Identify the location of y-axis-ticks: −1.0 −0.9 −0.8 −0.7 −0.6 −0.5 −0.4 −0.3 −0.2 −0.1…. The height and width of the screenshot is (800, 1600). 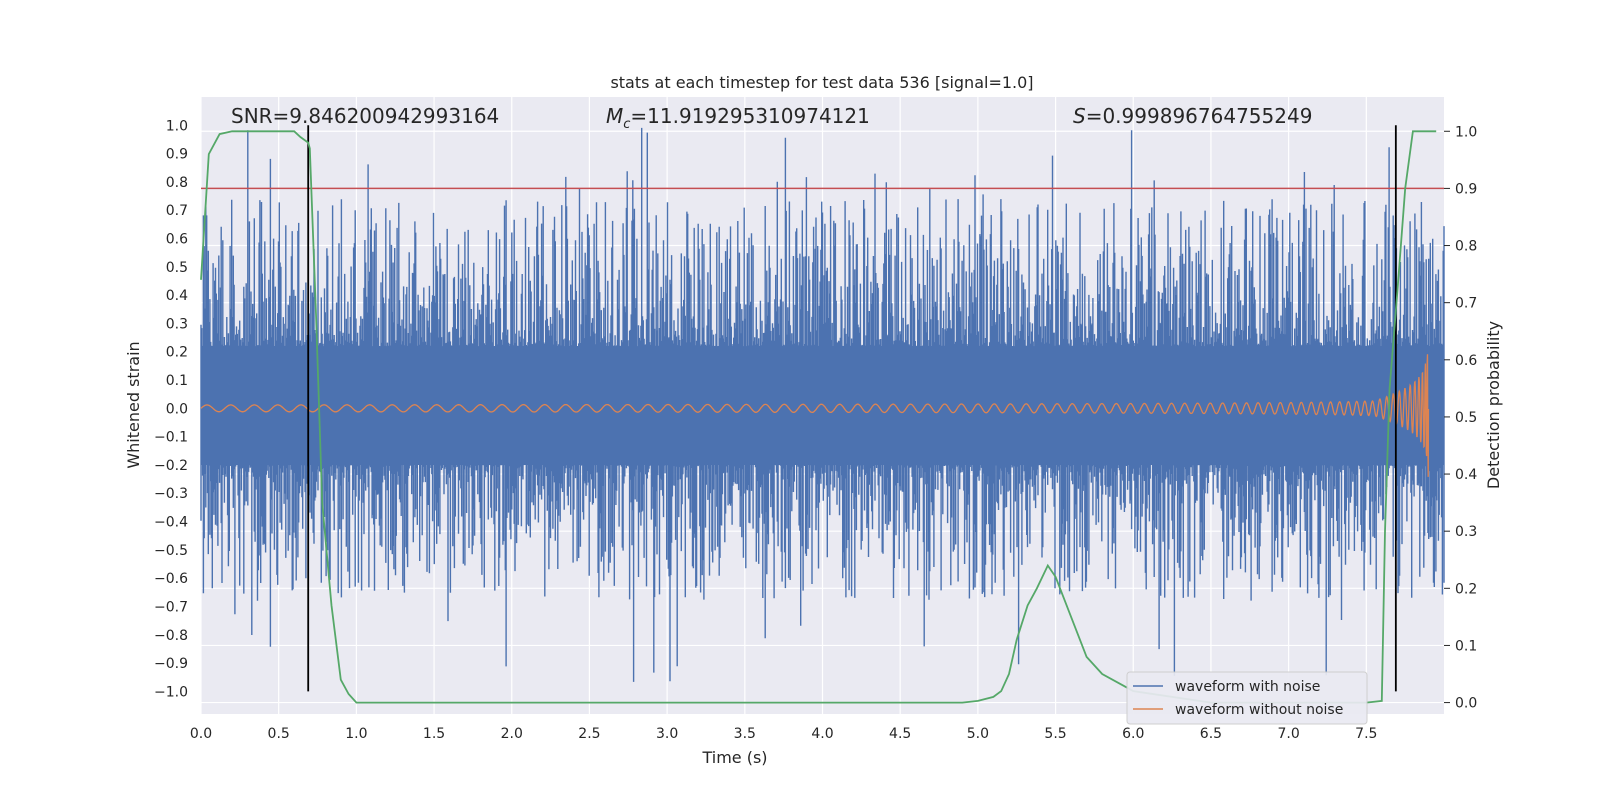
(171, 409).